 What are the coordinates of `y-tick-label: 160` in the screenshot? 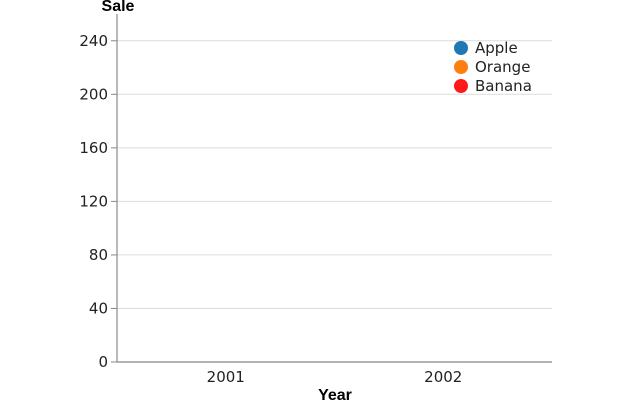 It's located at (93, 148).